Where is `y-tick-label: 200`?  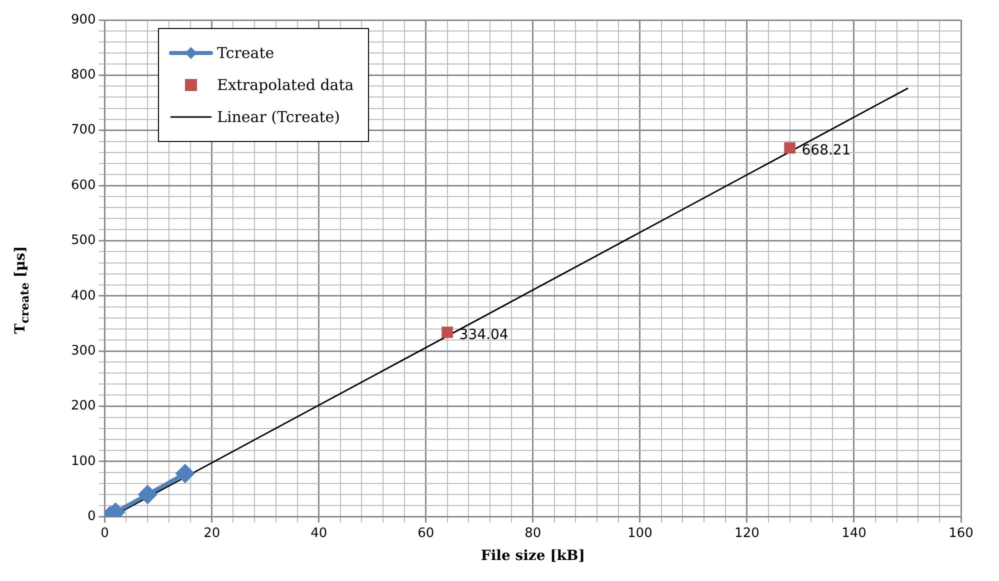
y-tick-label: 200 is located at coordinates (83, 406).